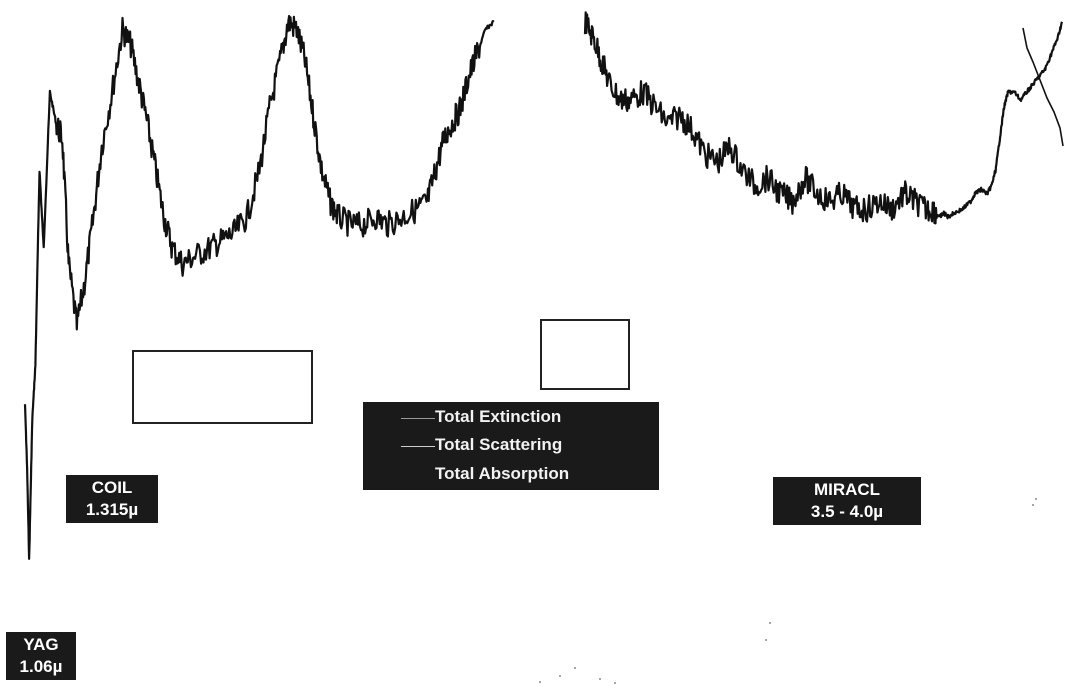 Image resolution: width=1065 pixels, height=691 pixels. Describe the element at coordinates (847, 489) in the screenshot. I see `miracl-label: MIRACL` at that location.